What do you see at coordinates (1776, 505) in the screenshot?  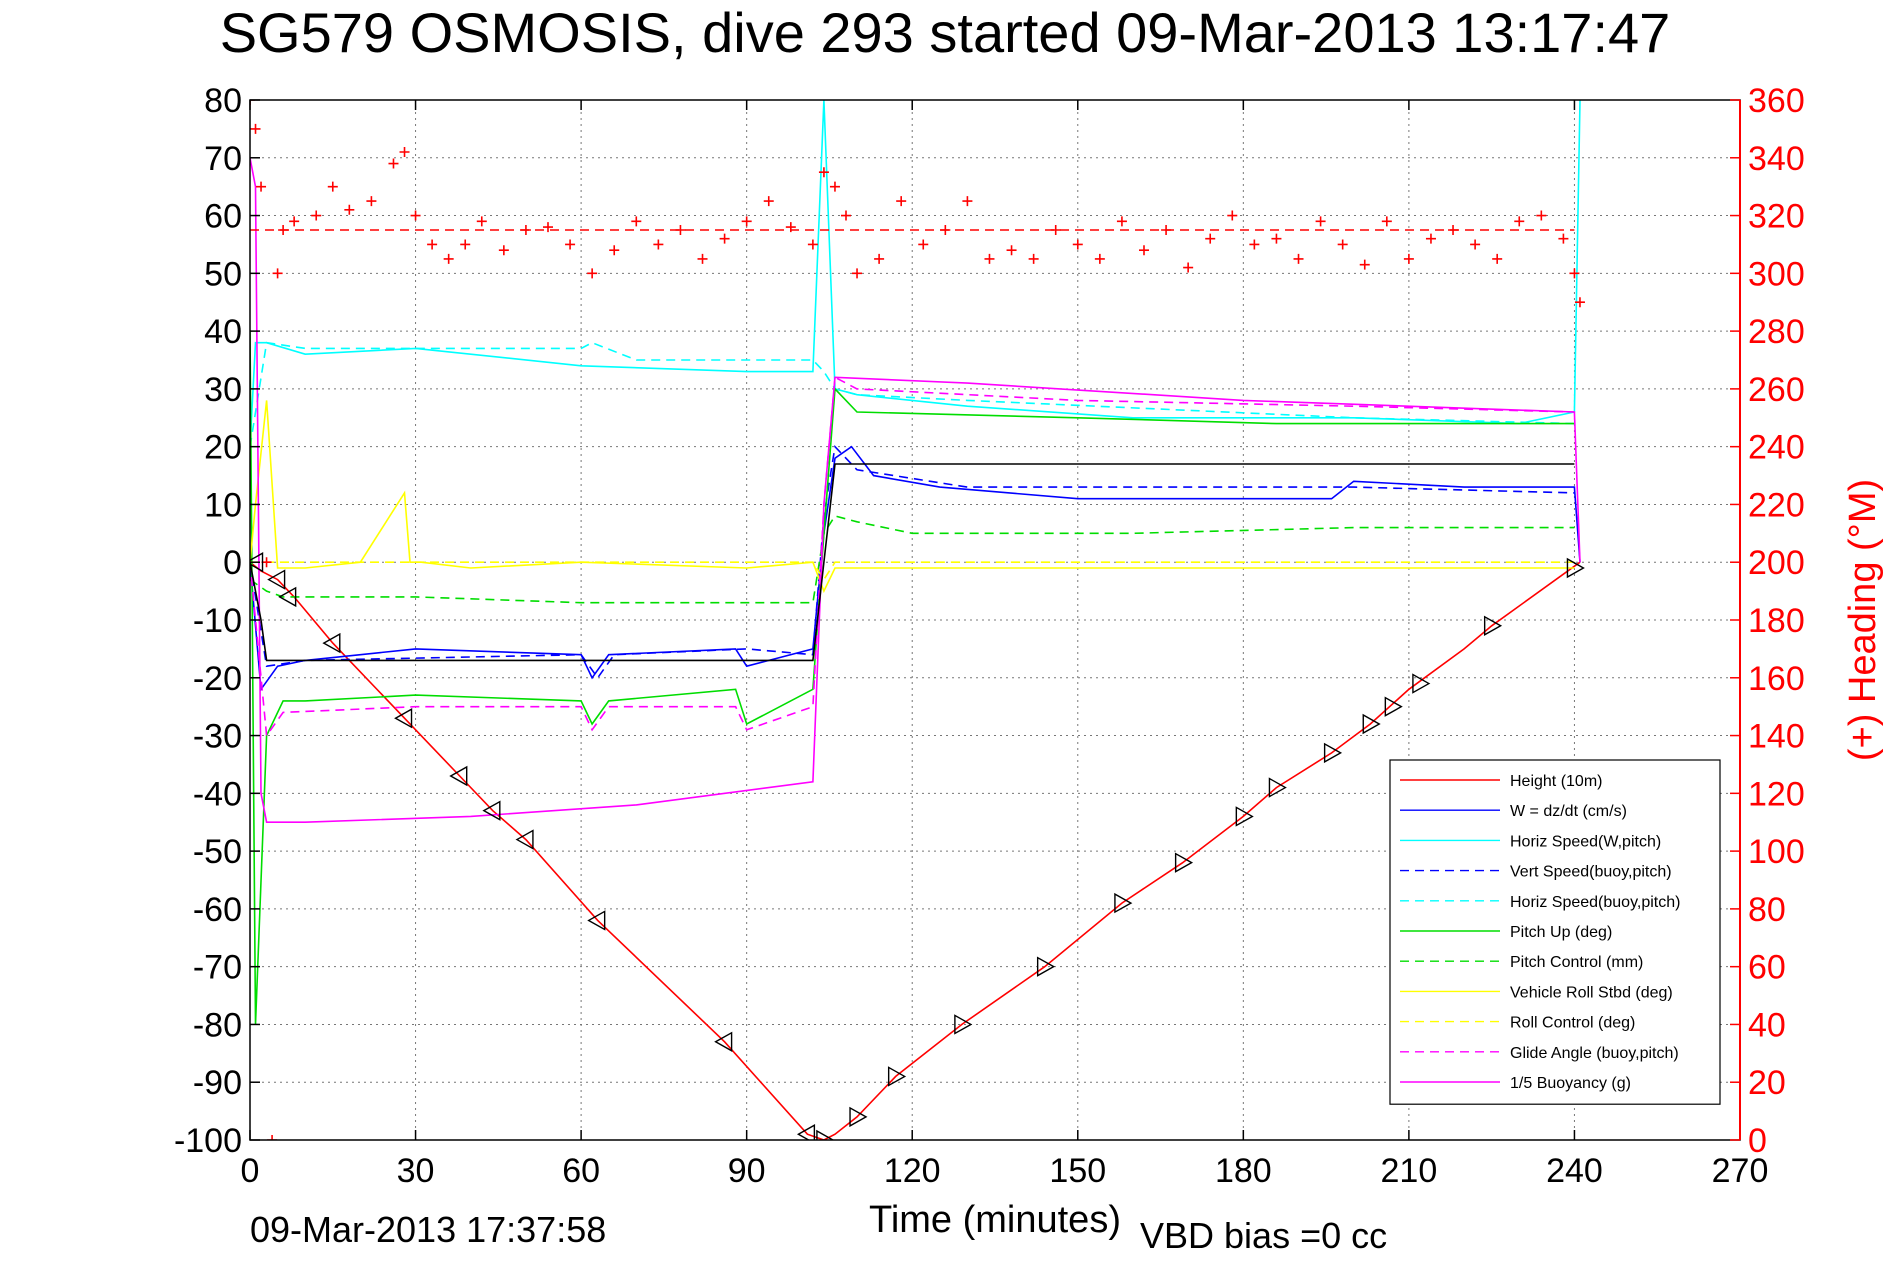 I see `y-right-tick-label: 220` at bounding box center [1776, 505].